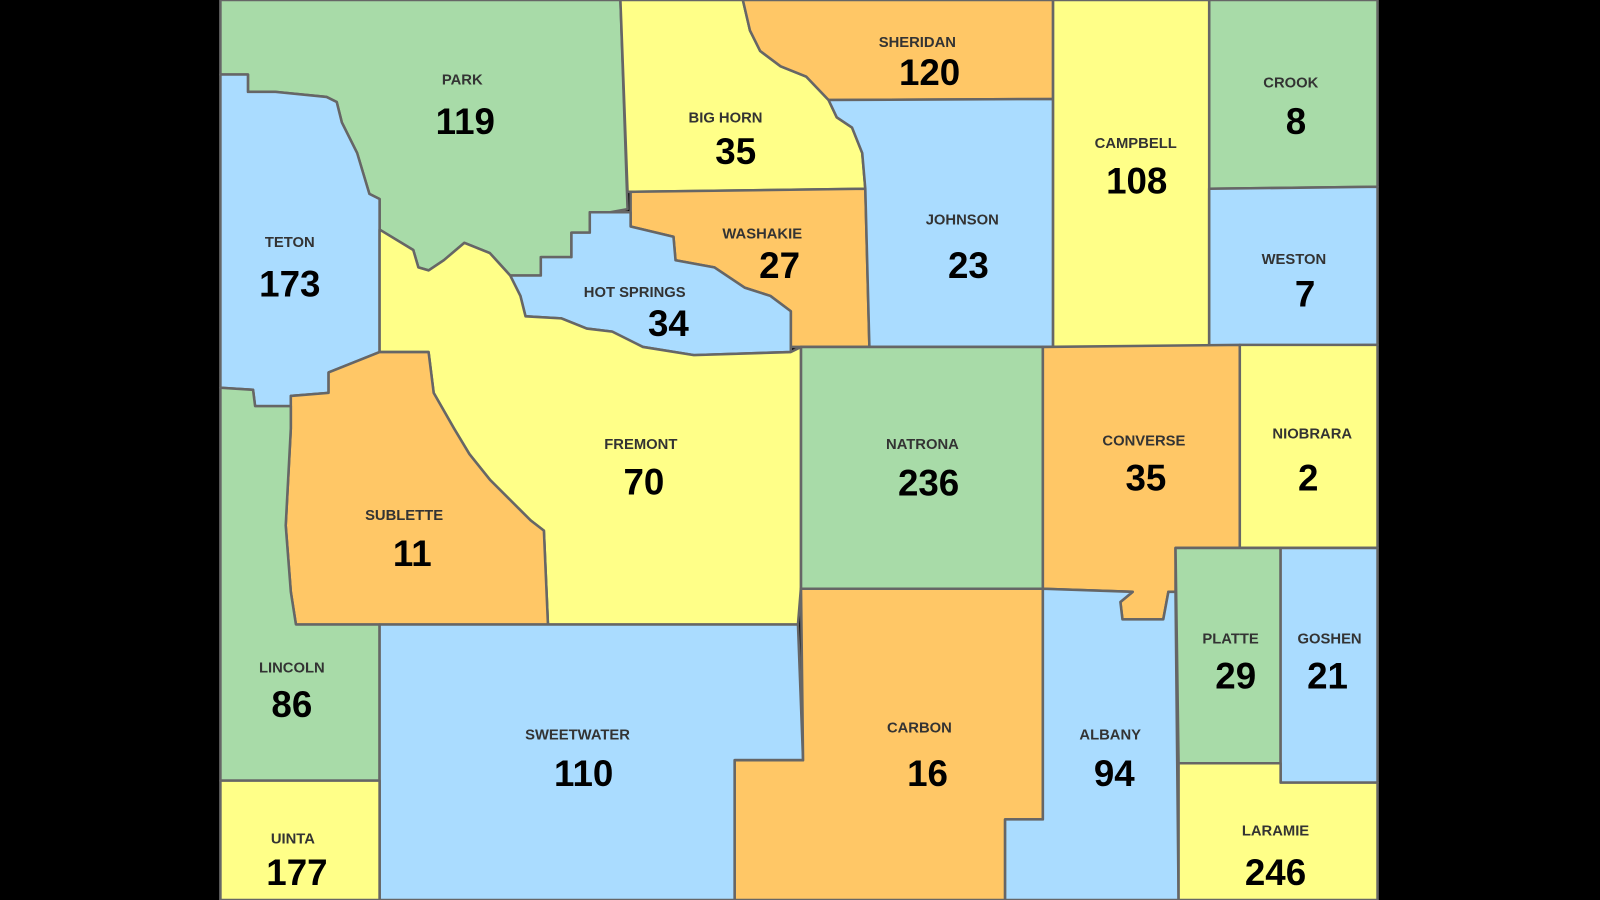 The width and height of the screenshot is (1600, 900). Describe the element at coordinates (635, 293) in the screenshot. I see `county-name-hot-springs: HOT SPRINGS` at that location.